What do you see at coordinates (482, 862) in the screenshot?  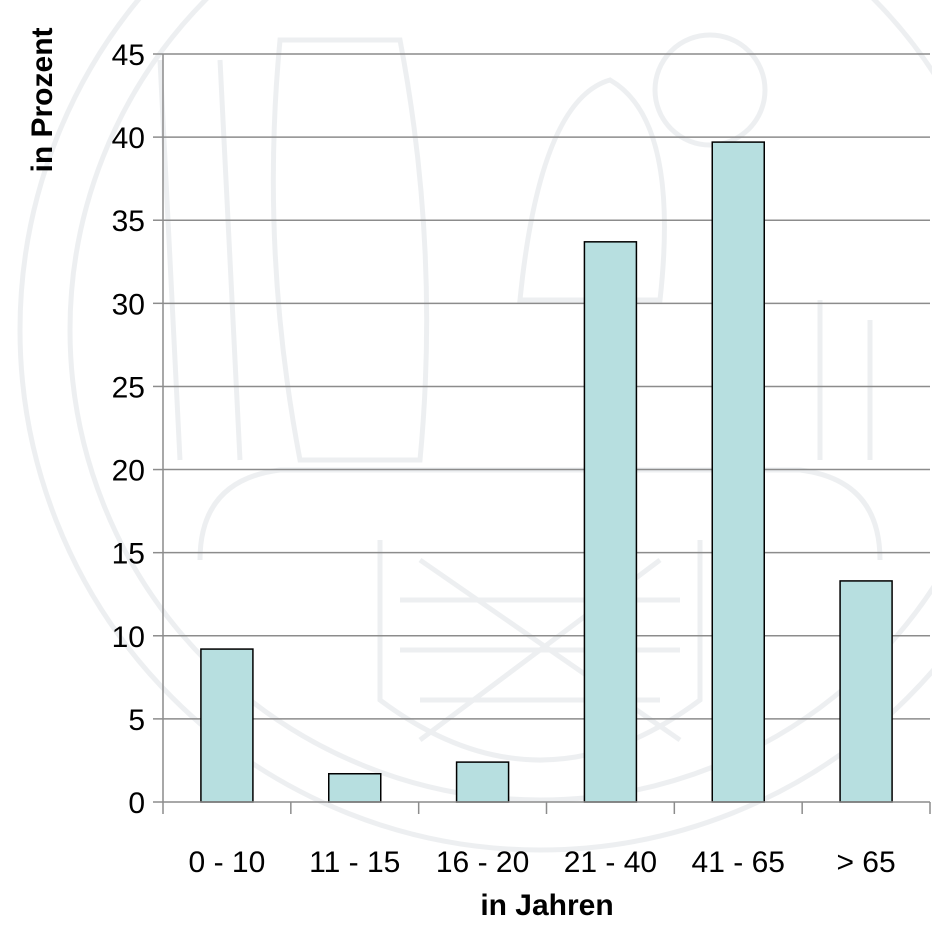 I see `x-tick-label: 16 - 20` at bounding box center [482, 862].